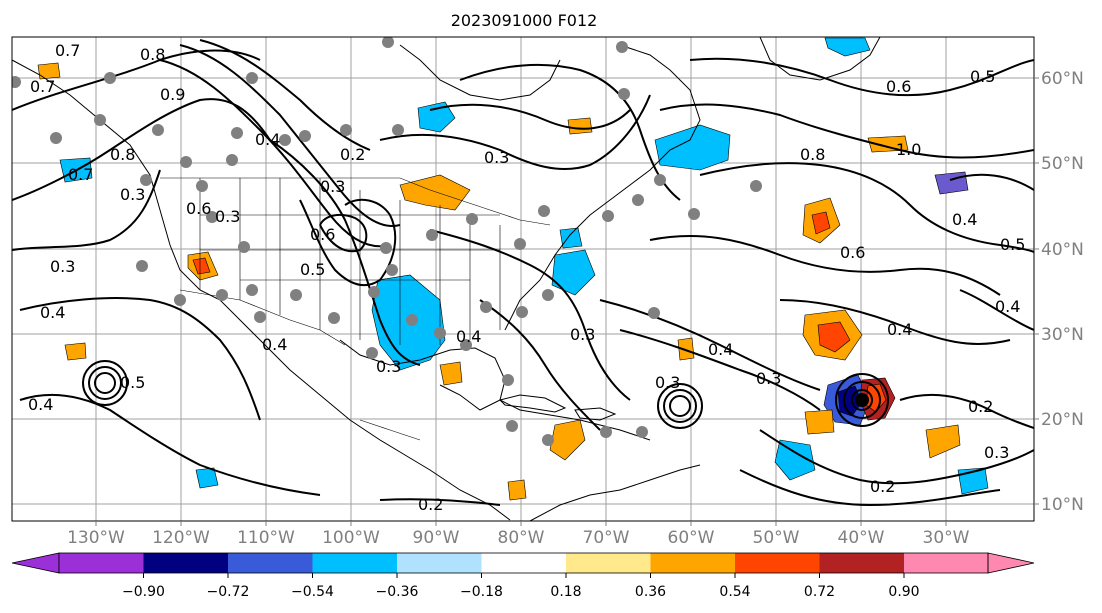 The image size is (1102, 613). What do you see at coordinates (734, 592) in the screenshot?
I see `colorbar-tick-label: 0.54` at bounding box center [734, 592].